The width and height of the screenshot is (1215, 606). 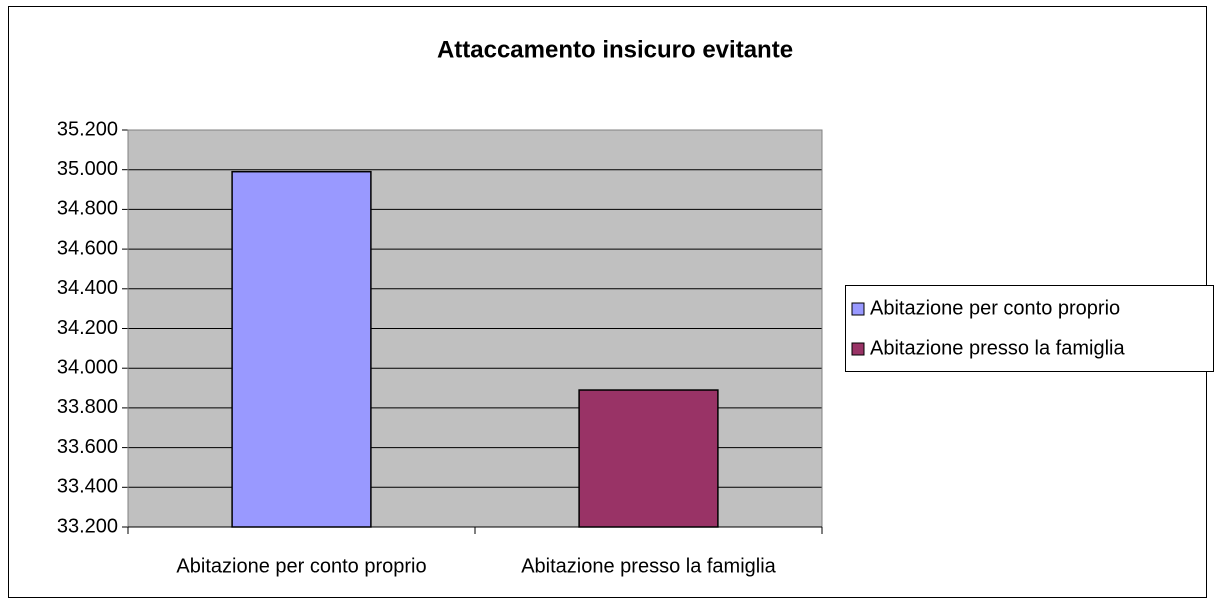 I want to click on legend-label: Abitazione per conto proprio, so click(x=995, y=308).